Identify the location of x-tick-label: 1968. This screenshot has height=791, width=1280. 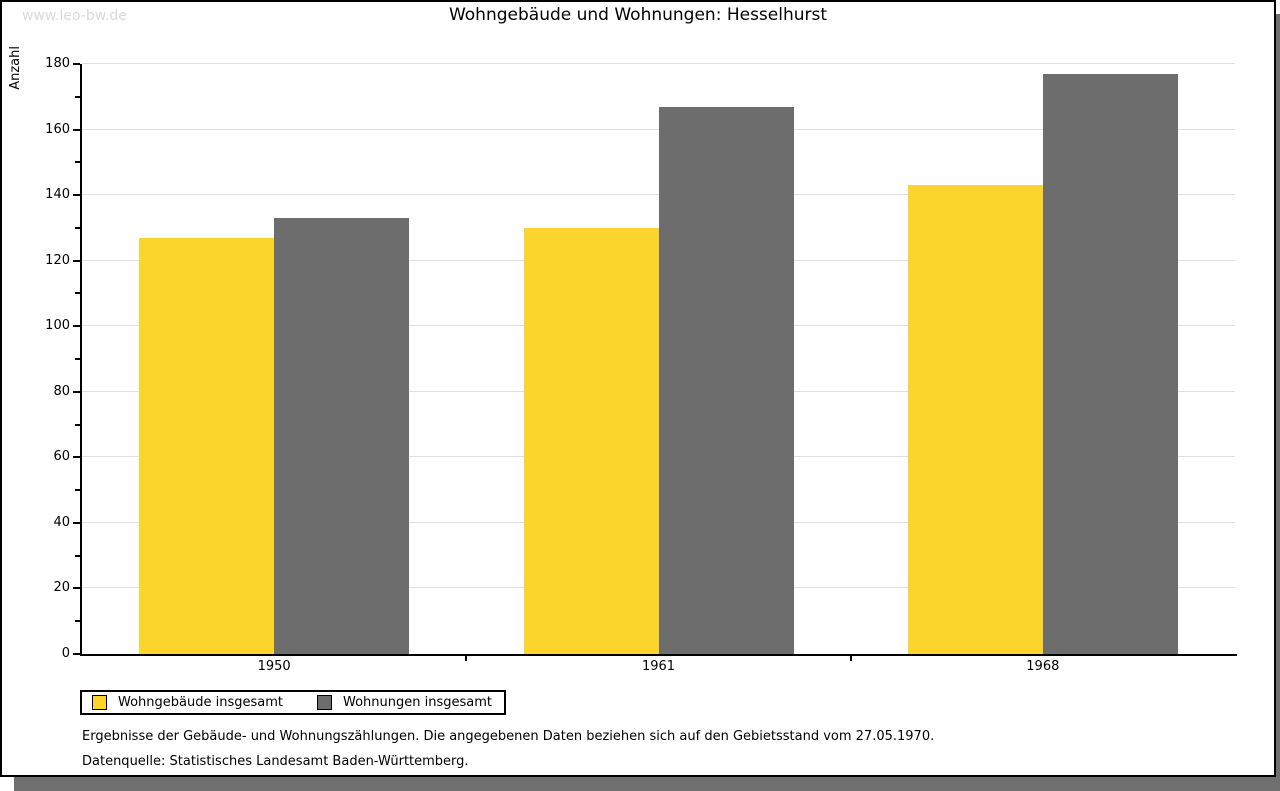
(1043, 666).